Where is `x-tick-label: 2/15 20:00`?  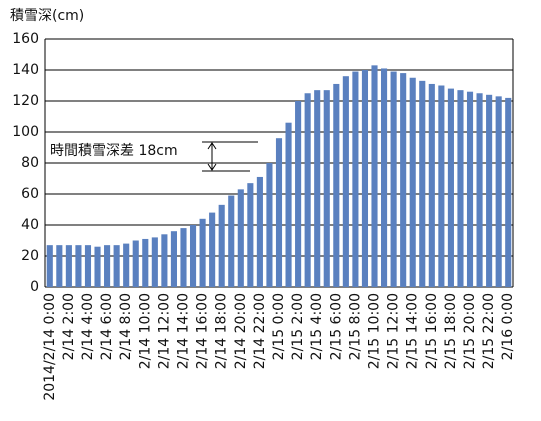 x-tick-label: 2/15 20:00 is located at coordinates (470, 331).